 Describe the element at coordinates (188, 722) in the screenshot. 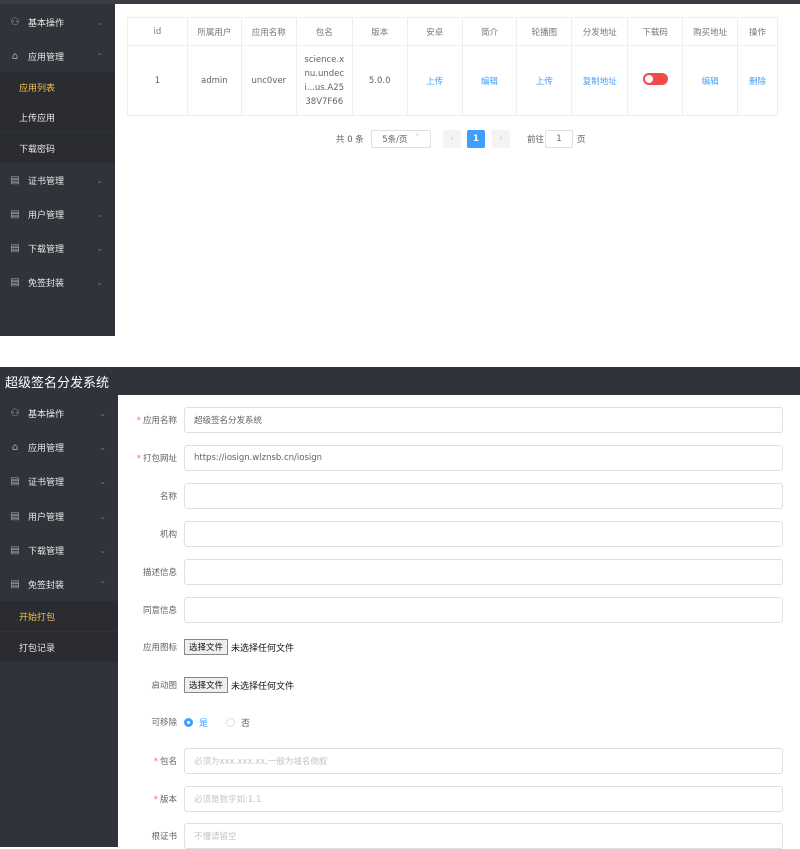

I see `radio-icon` at that location.